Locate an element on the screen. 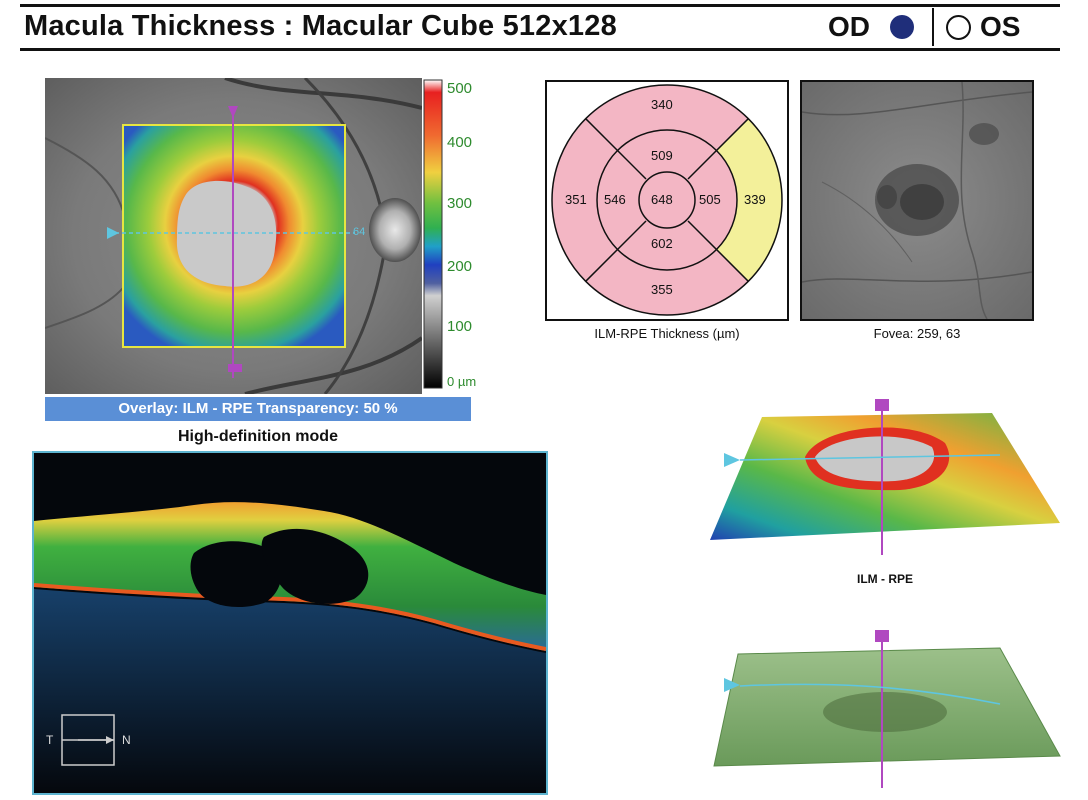  scale-tick-100: 100 is located at coordinates (460, 326).